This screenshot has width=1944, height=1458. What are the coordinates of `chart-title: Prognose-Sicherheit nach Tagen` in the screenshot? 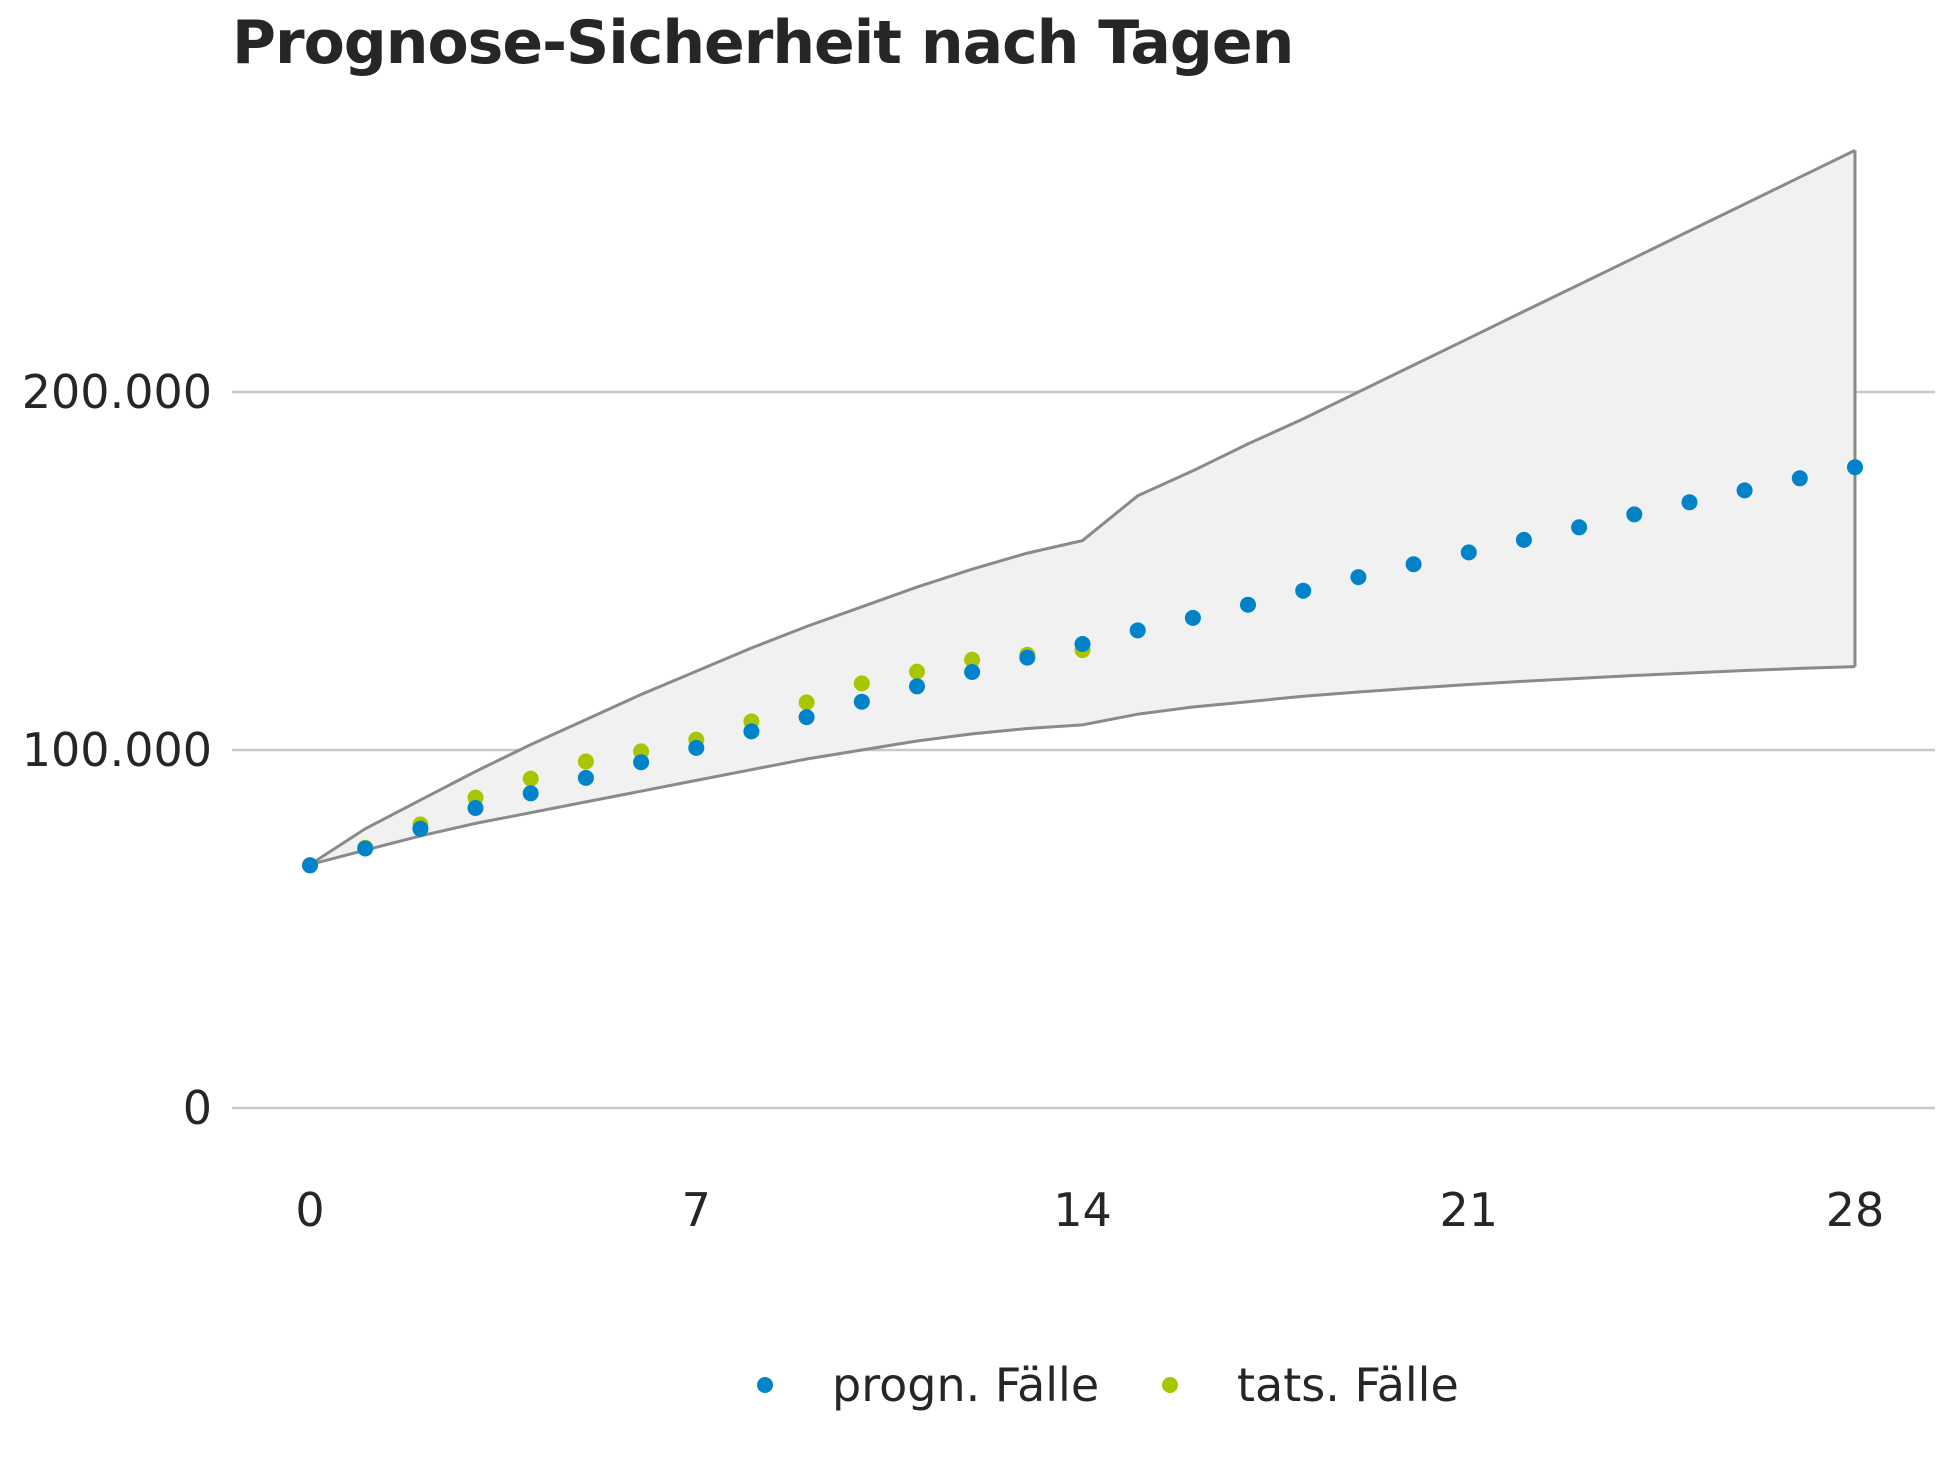 It's located at (763, 43).